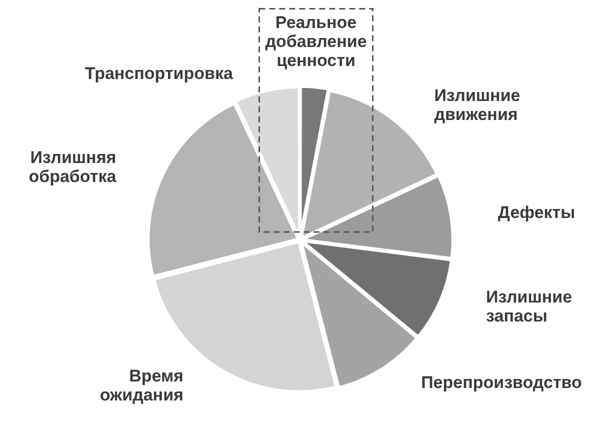  What do you see at coordinates (537, 212) in the screenshot?
I see `slice-label: Дефекты` at bounding box center [537, 212].